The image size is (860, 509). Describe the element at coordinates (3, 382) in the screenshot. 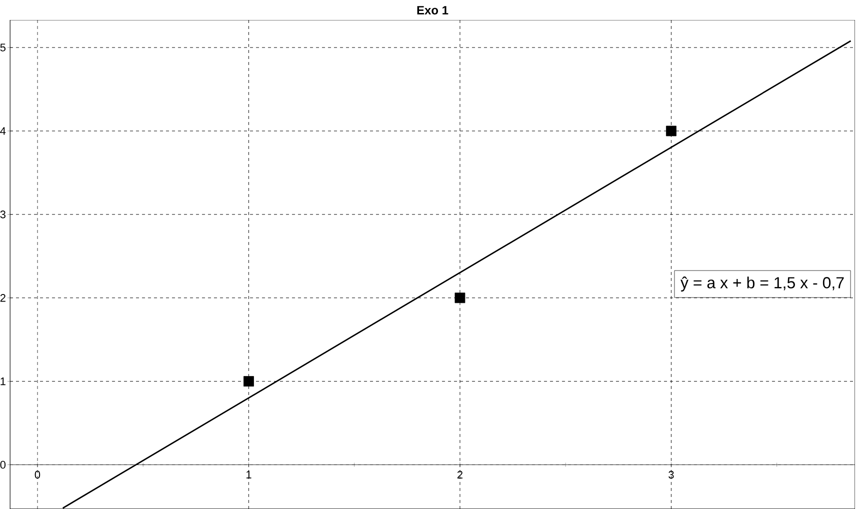

I see `y-tick-label: 1` at that location.